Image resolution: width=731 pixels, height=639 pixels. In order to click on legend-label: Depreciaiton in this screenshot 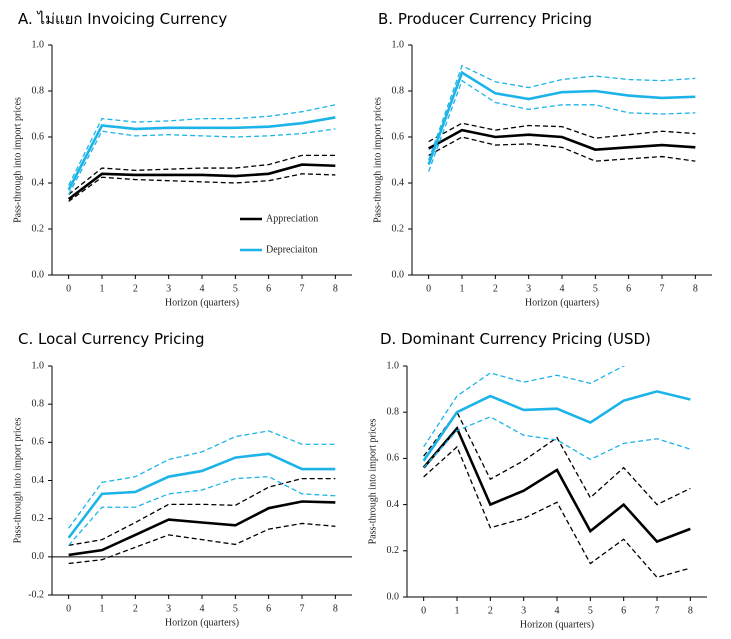, I will do `click(292, 249)`.